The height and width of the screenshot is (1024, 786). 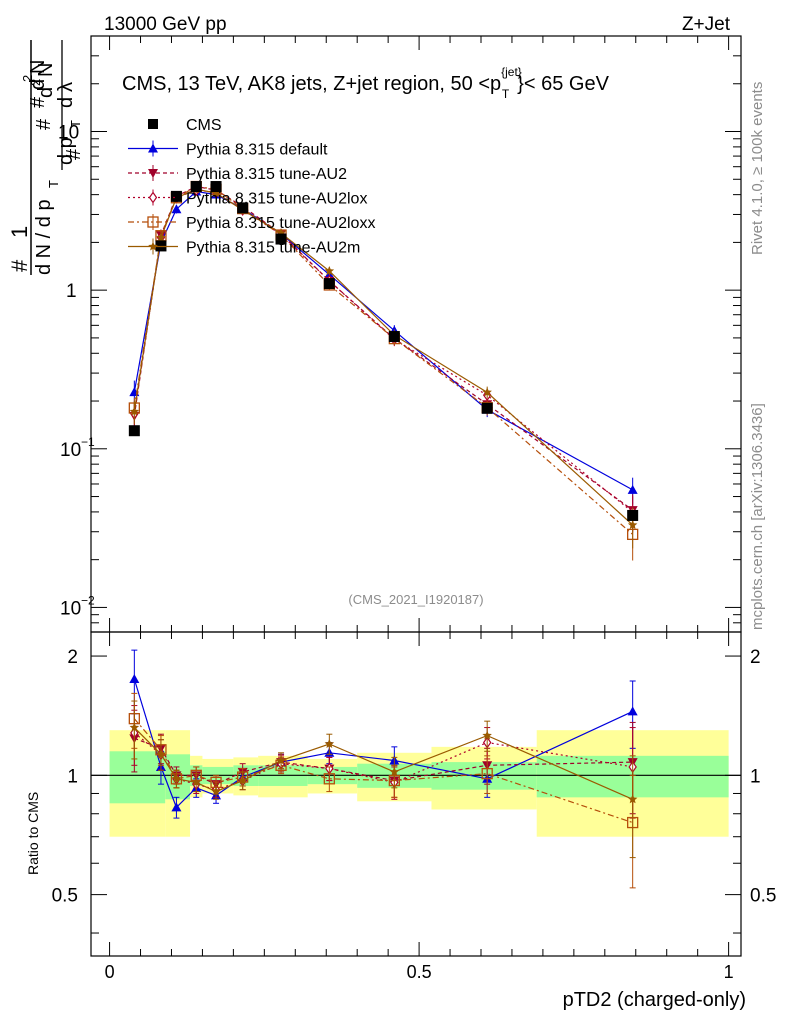 I want to click on series-5-ratio, so click(x=383, y=779).